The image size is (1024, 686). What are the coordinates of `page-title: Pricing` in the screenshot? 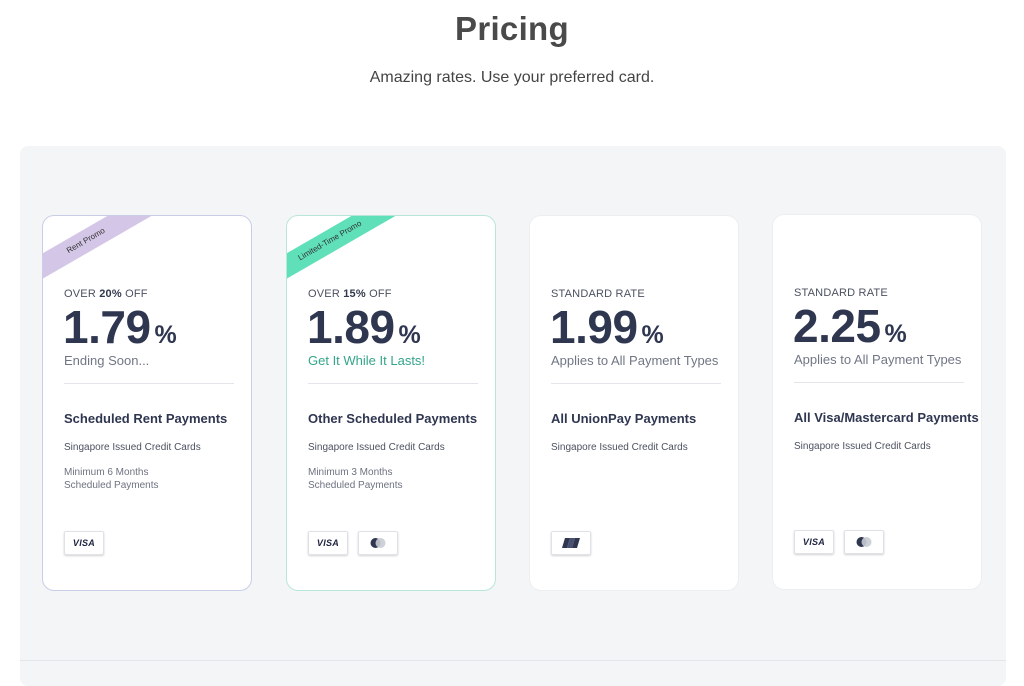 It's located at (512, 28).